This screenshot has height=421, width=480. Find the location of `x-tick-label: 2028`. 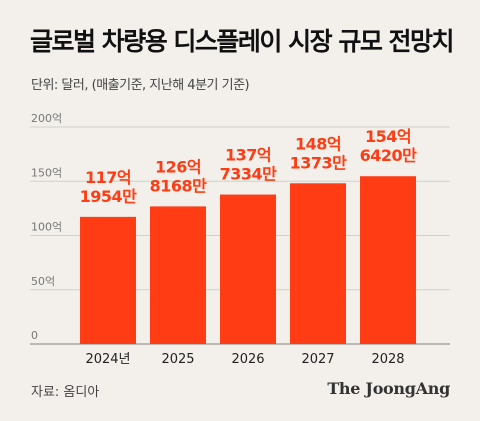

x-tick-label: 2028 is located at coordinates (387, 359).